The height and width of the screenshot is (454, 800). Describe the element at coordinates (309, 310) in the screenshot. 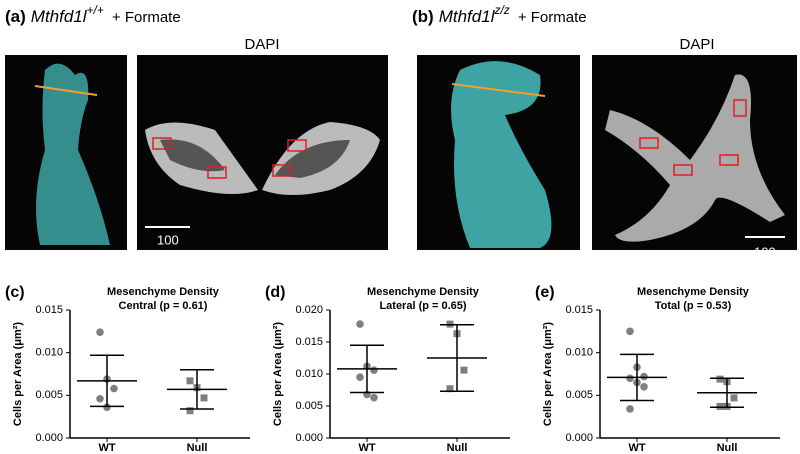

I see `y-tick-label: 0.020` at that location.